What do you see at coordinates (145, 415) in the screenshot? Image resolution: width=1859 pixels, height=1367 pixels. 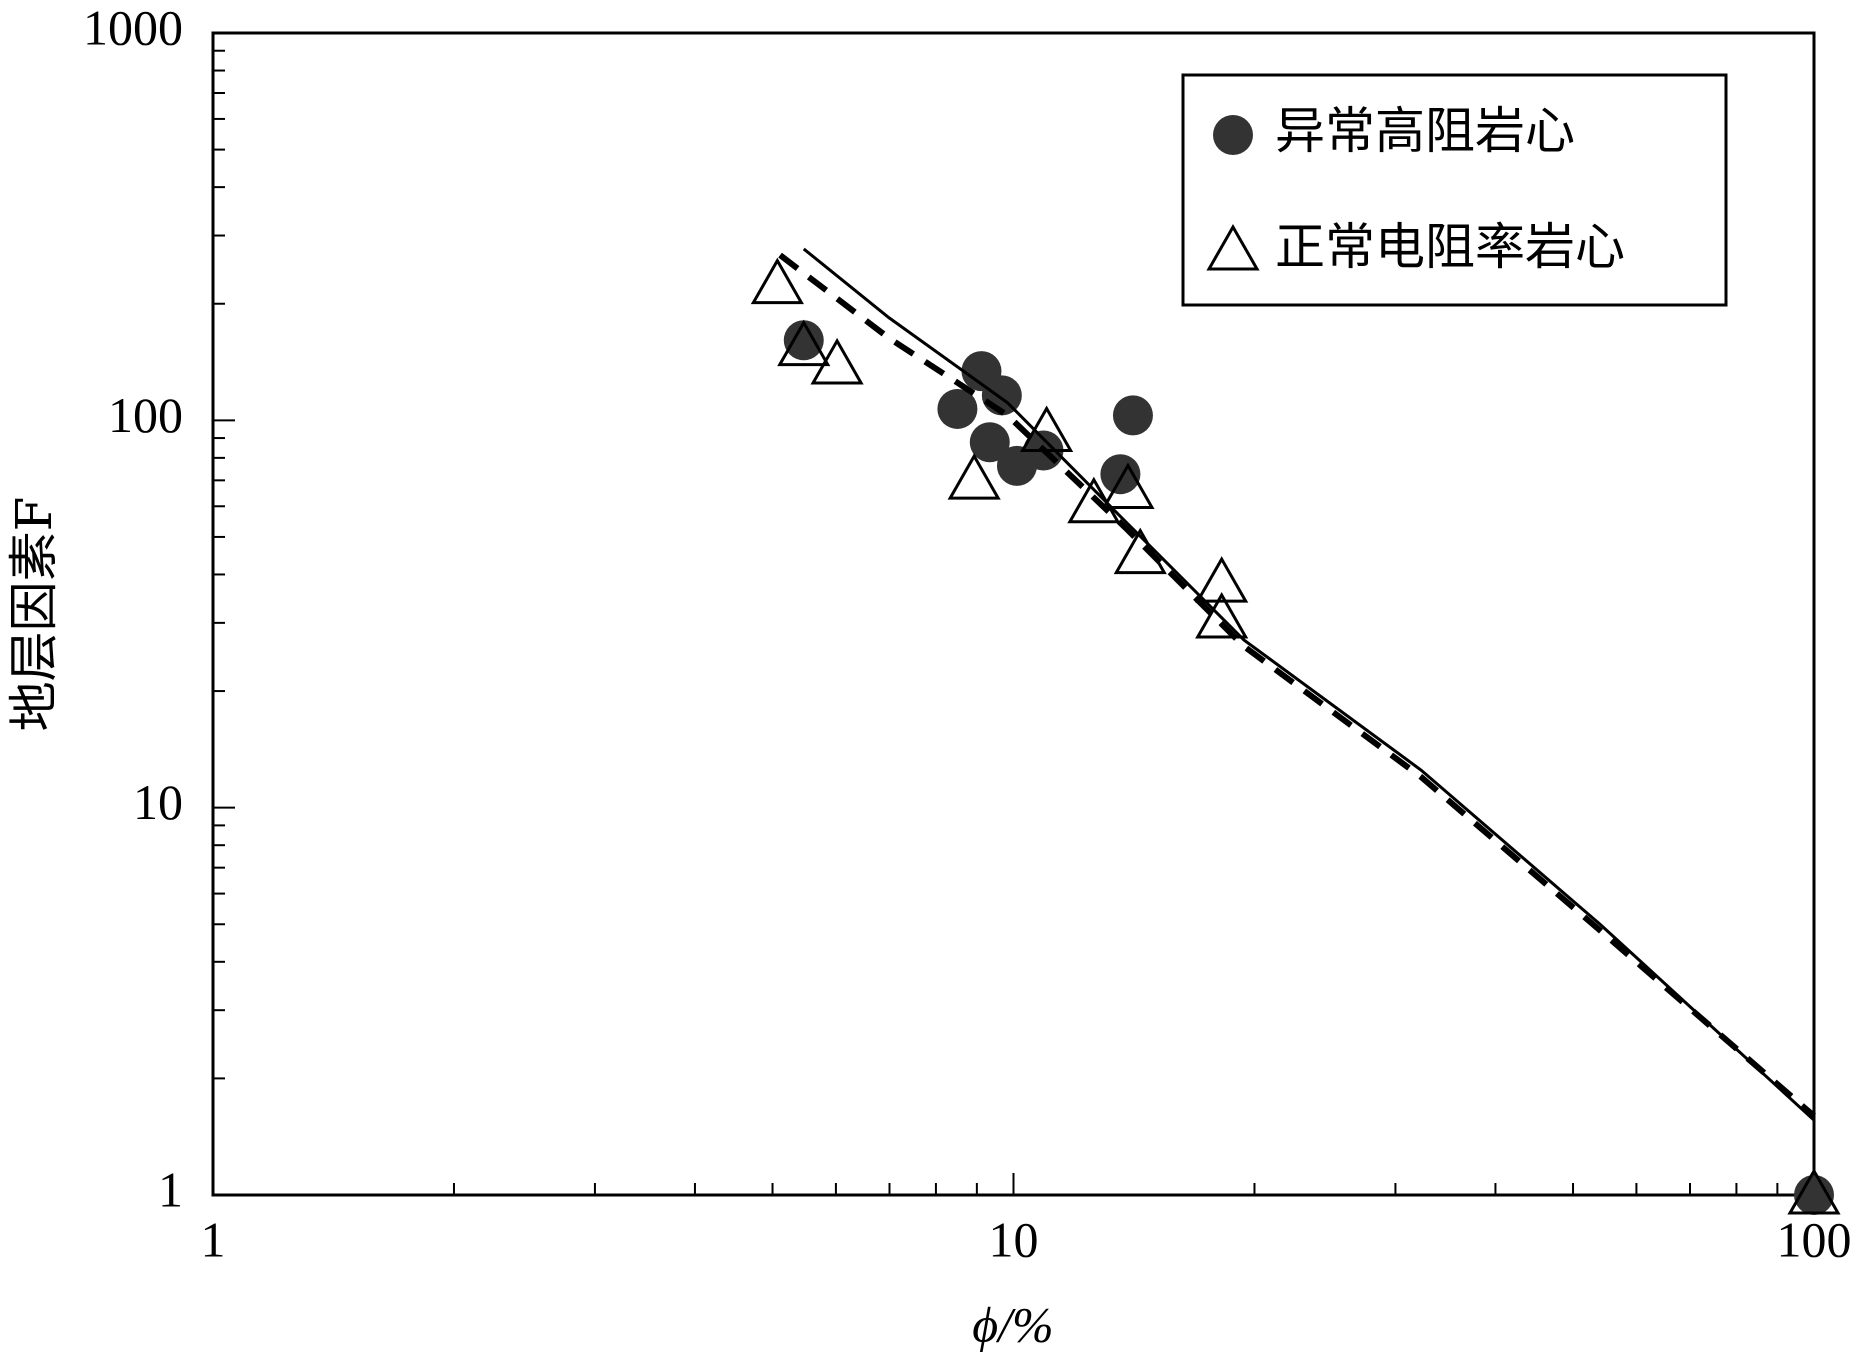 I see `y-tick-label: 100` at bounding box center [145, 415].